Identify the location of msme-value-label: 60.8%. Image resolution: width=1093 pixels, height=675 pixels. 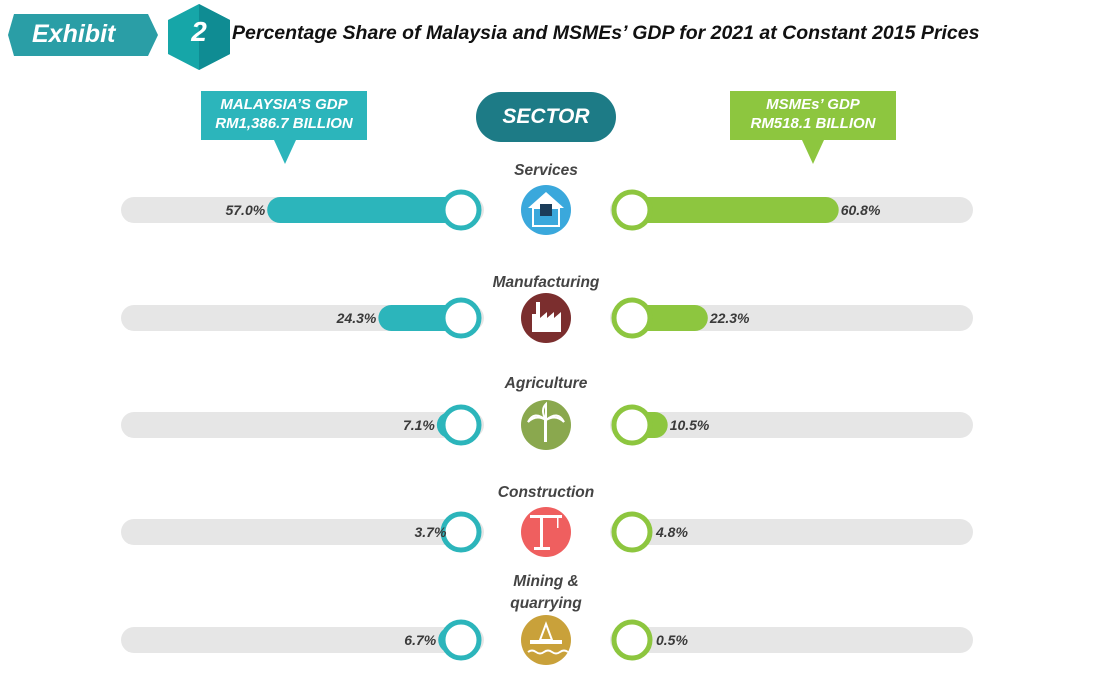
(861, 210).